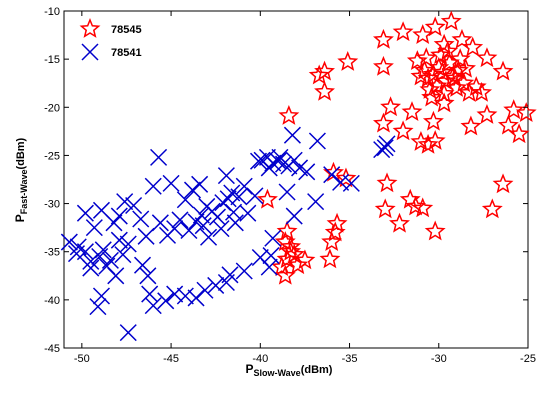  What do you see at coordinates (289, 370) in the screenshot?
I see `x-axis-label: PSlow-Wave(dBm)` at bounding box center [289, 370].